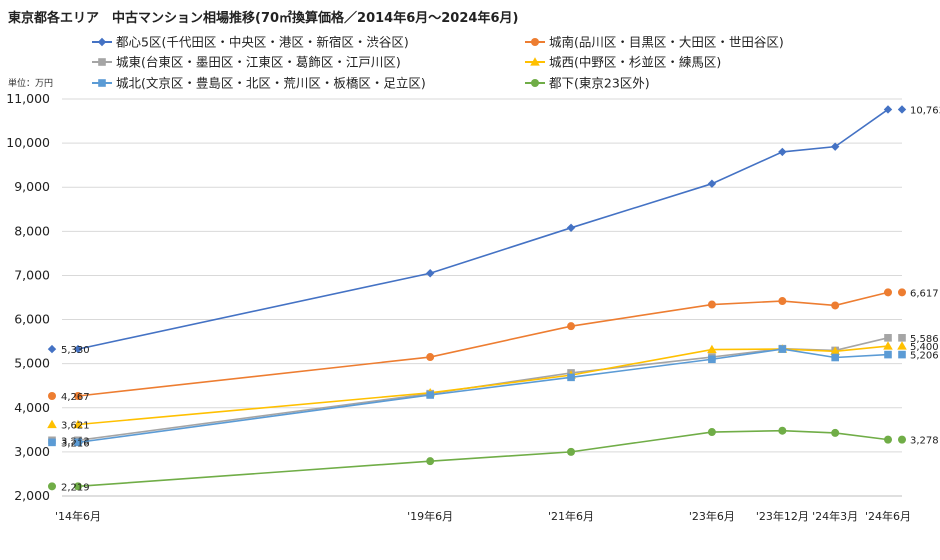 The image size is (940, 560). Describe the element at coordinates (888, 516) in the screenshot. I see `x-tick-label: '24年6月` at that location.